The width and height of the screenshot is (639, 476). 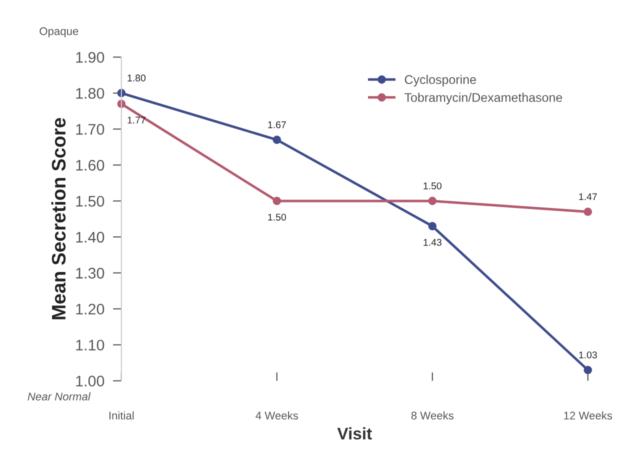 What do you see at coordinates (137, 78) in the screenshot?
I see `data-label: 1.80` at bounding box center [137, 78].